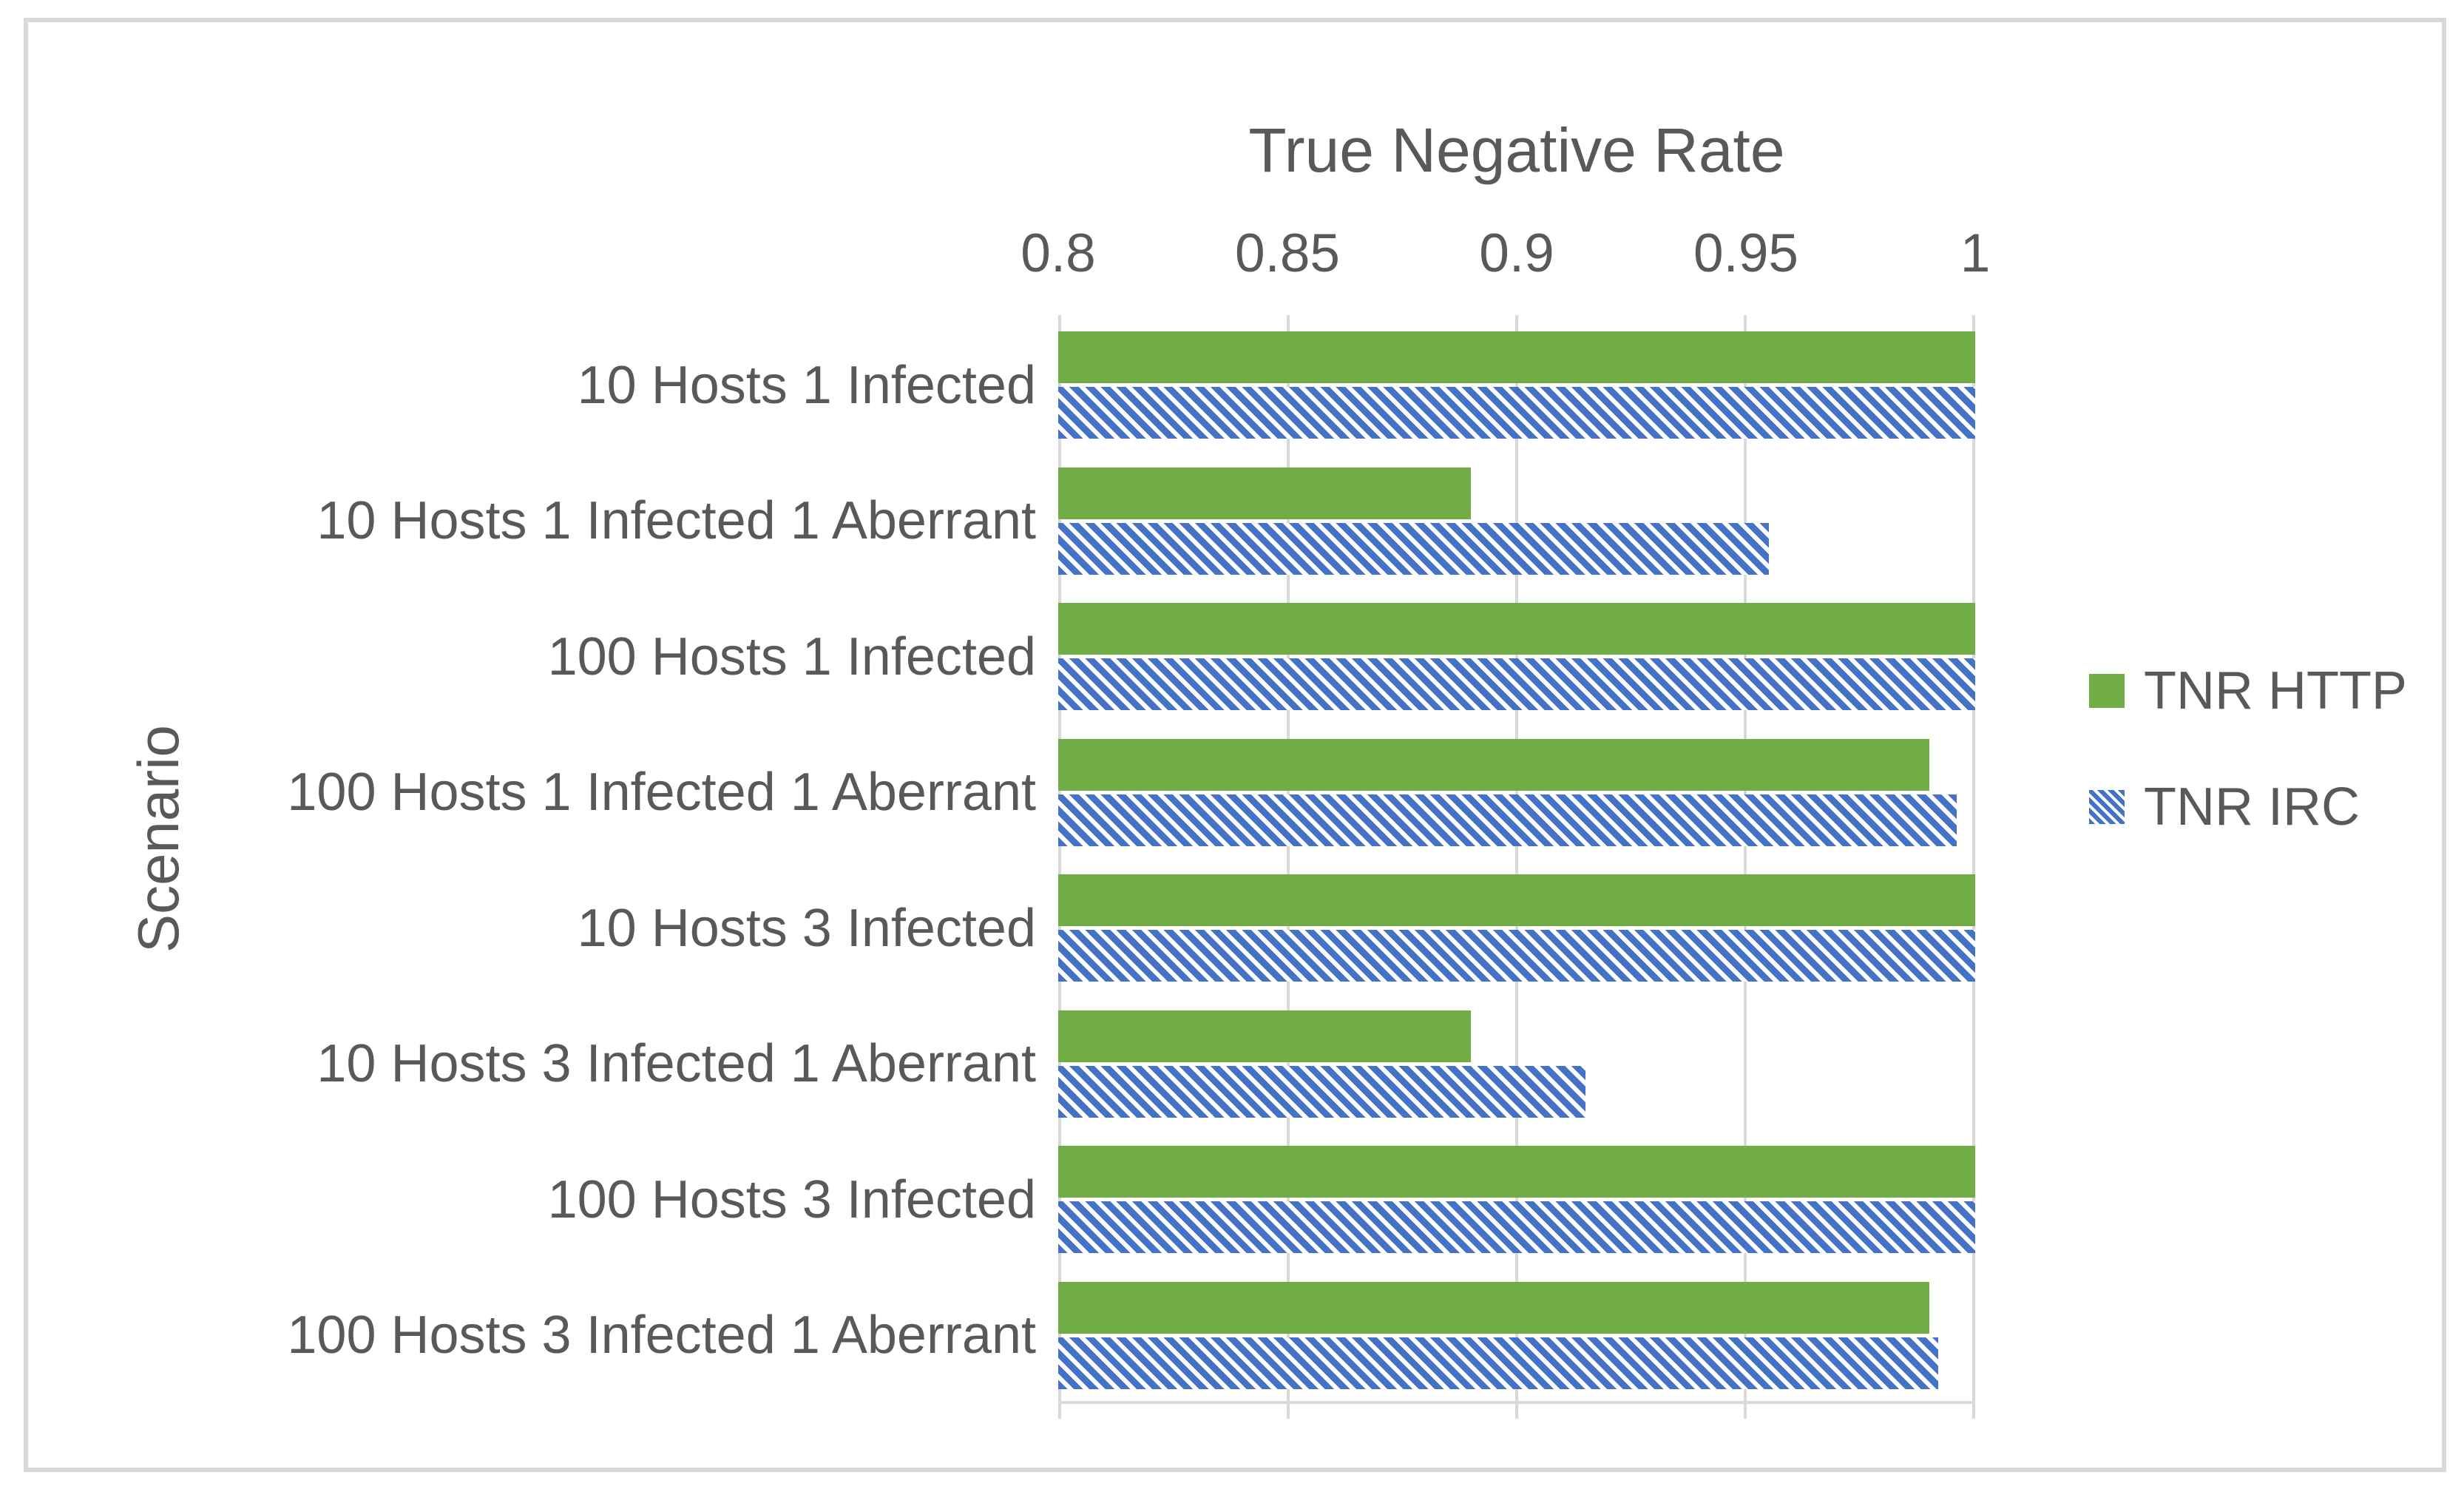 The height and width of the screenshot is (1492, 2464). What do you see at coordinates (792, 1199) in the screenshot?
I see `category-label-6: 100 Hosts 3 Infected` at bounding box center [792, 1199].